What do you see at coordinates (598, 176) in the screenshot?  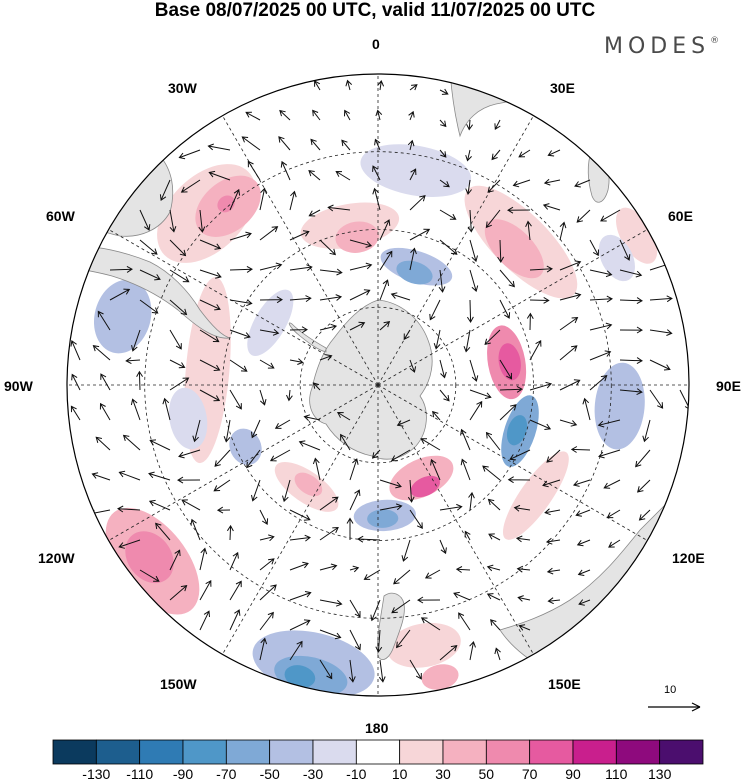 I see `madagascar-landmass` at bounding box center [598, 176].